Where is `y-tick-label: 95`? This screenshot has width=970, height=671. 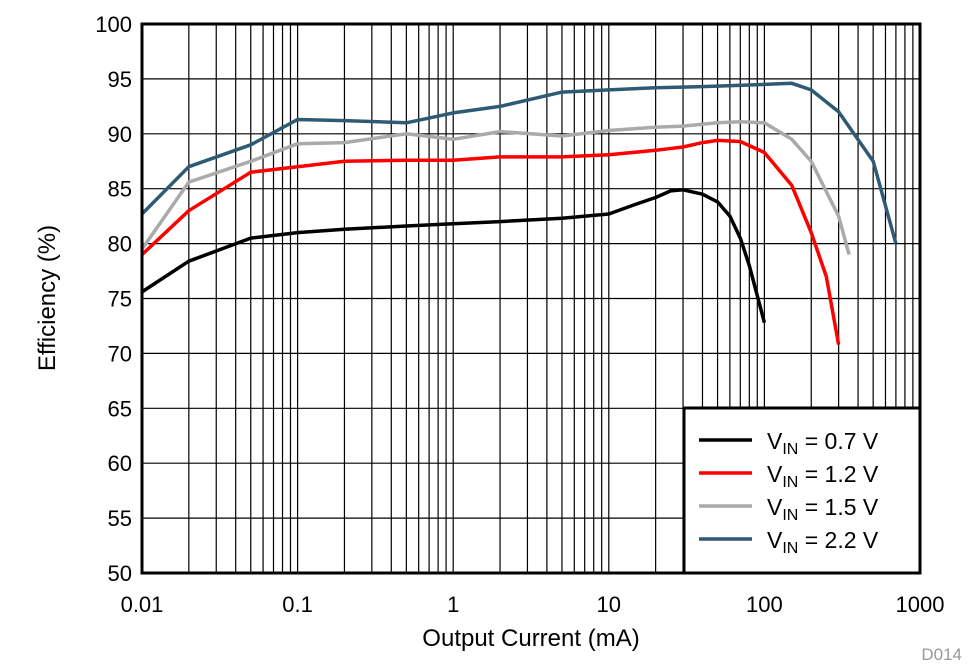
y-tick-label: 95 is located at coordinates (120, 79).